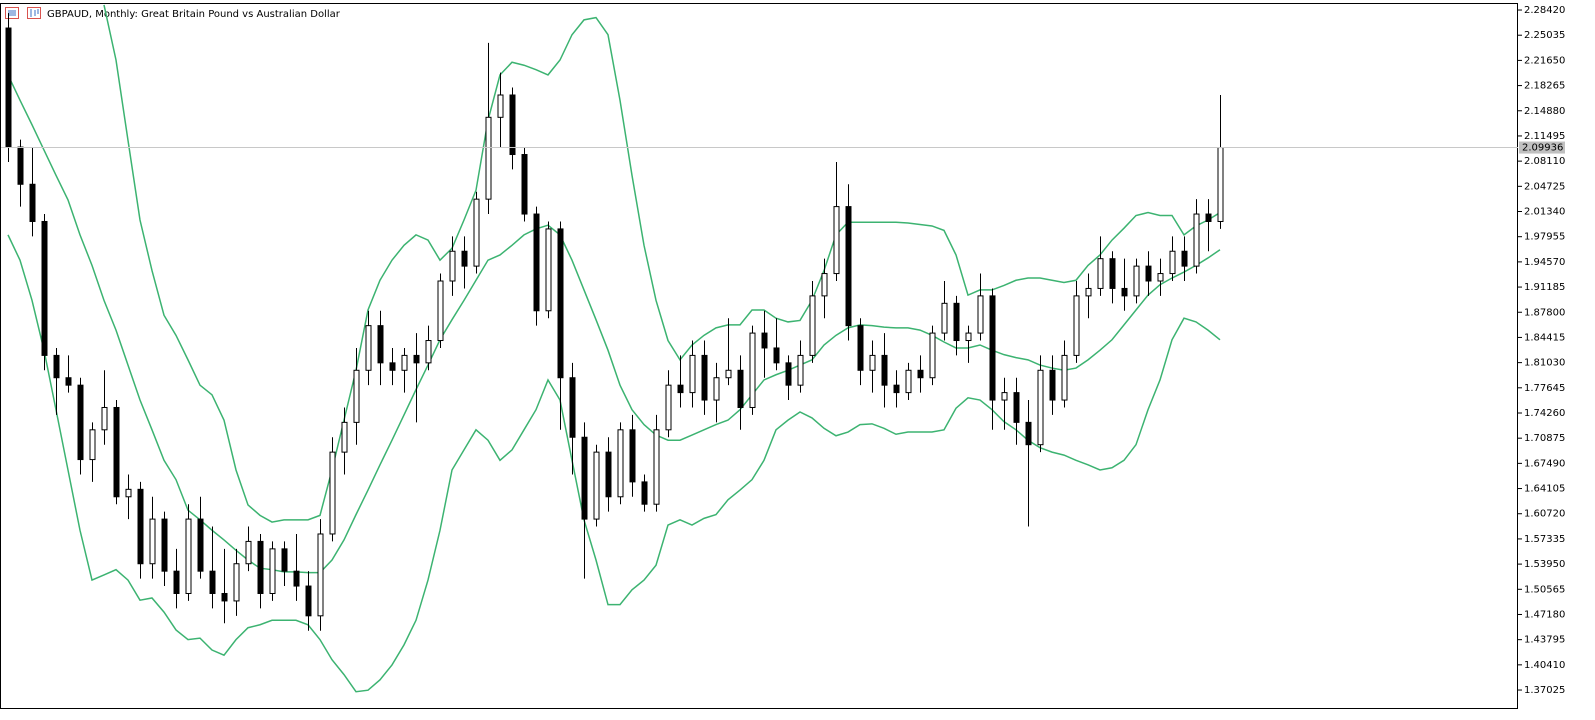 This screenshot has width=1595, height=720. What do you see at coordinates (1544, 489) in the screenshot?
I see `y-tick-label: 1.64105` at bounding box center [1544, 489].